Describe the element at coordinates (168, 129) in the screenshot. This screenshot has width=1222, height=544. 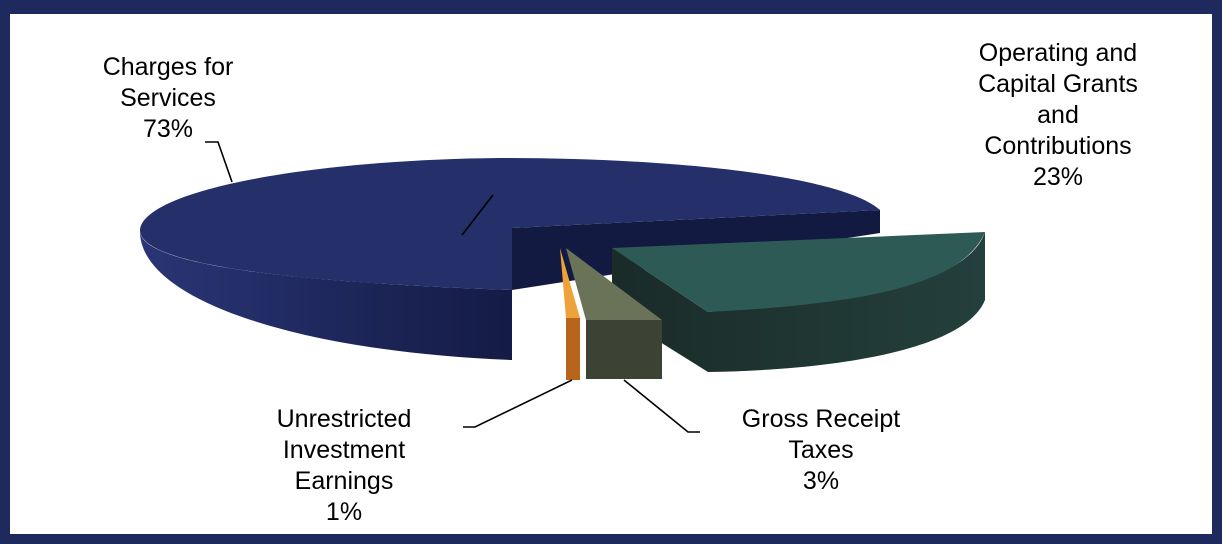
I see `label-charges-percent: 73%` at that location.